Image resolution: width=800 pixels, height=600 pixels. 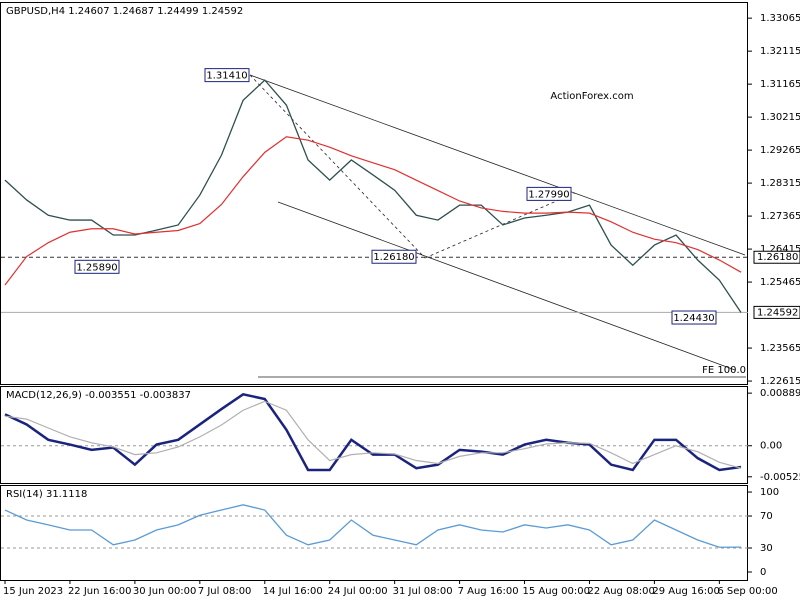 What do you see at coordinates (780, 348) in the screenshot?
I see `y-tick-label: 1.23565` at bounding box center [780, 348].